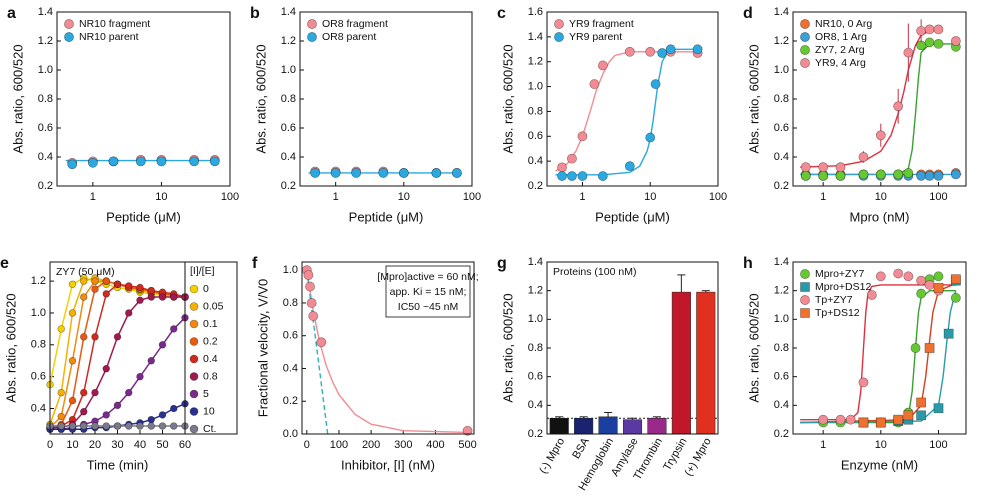 This screenshot has height=502, width=983. Describe the element at coordinates (143, 216) in the screenshot. I see `x-axis-label: Peptide (μM)` at that location.